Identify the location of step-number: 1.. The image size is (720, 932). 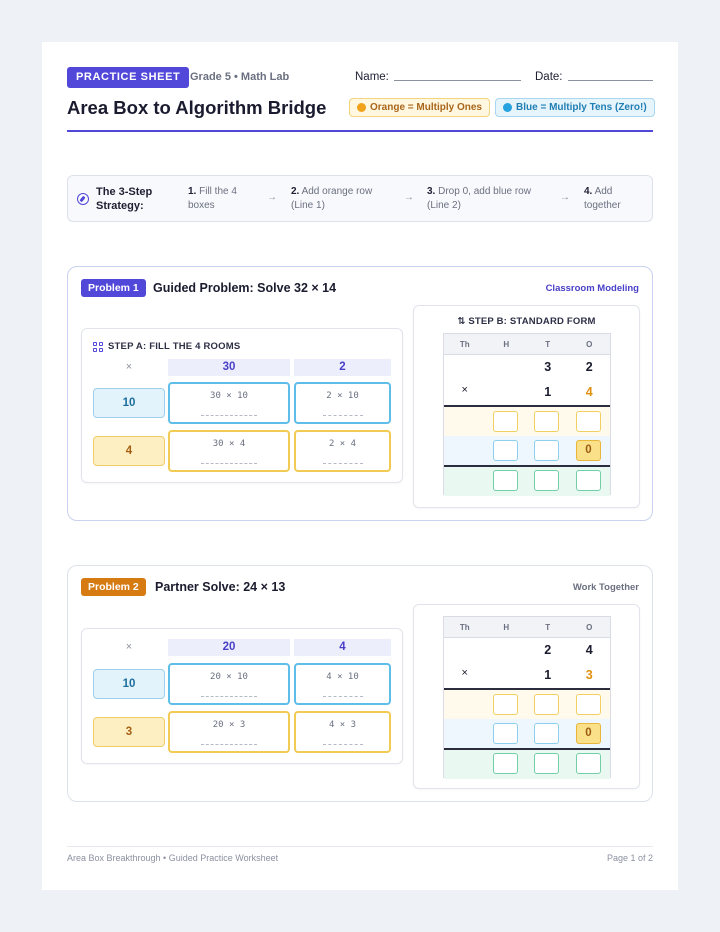
(192, 191).